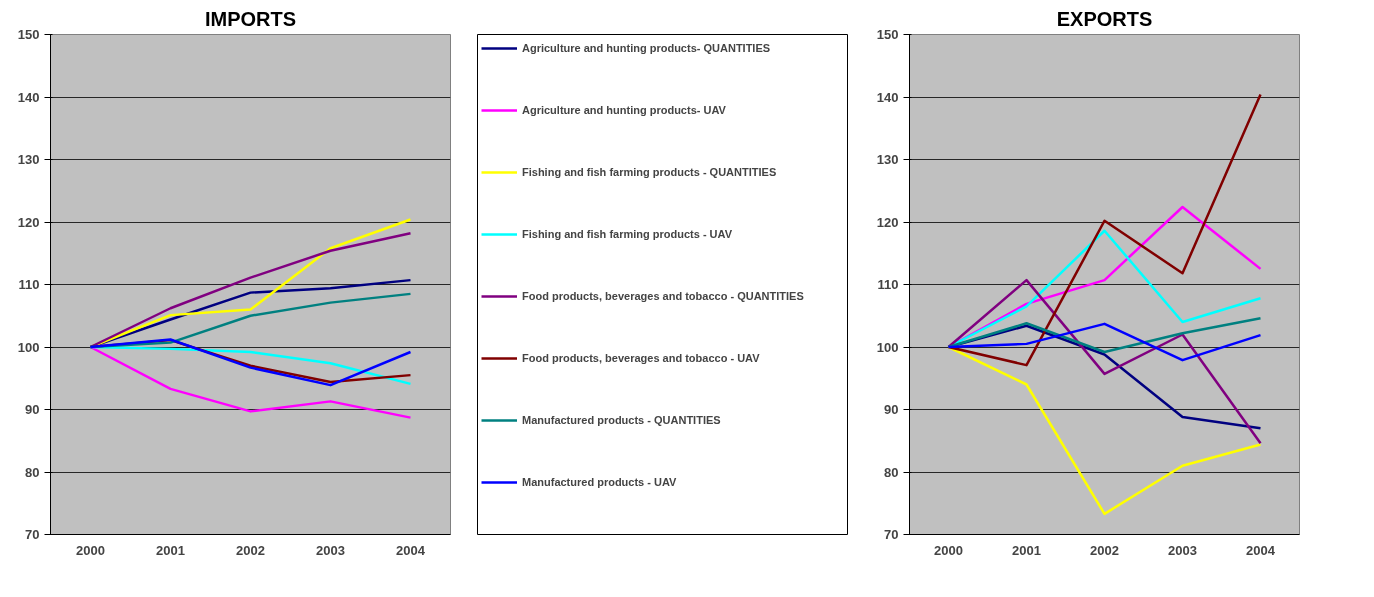 The height and width of the screenshot is (597, 1374). What do you see at coordinates (649, 172) in the screenshot?
I see `legend-label: Fishing and fish farming products - QUANTITIES` at bounding box center [649, 172].